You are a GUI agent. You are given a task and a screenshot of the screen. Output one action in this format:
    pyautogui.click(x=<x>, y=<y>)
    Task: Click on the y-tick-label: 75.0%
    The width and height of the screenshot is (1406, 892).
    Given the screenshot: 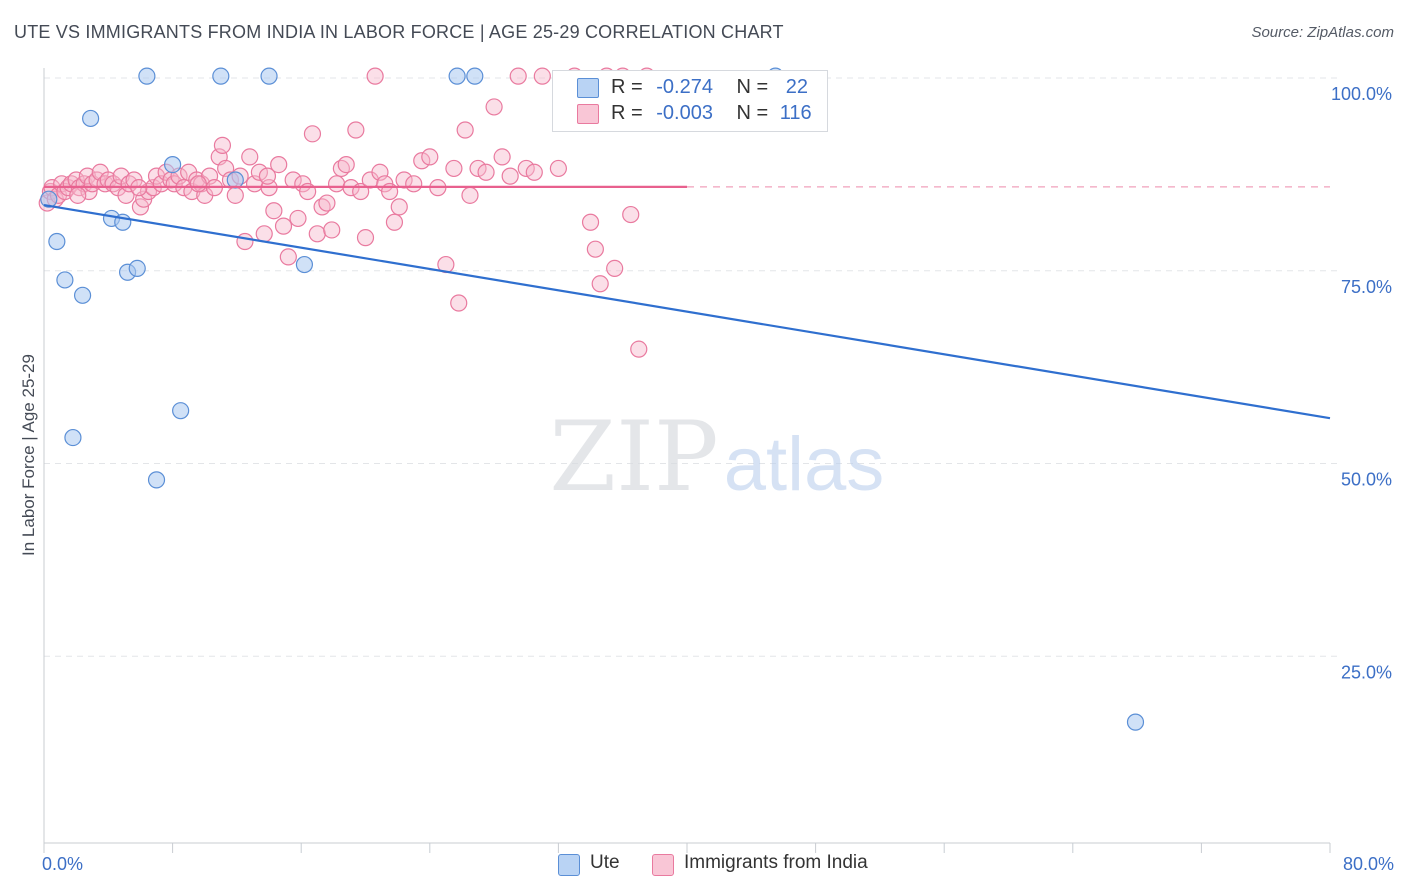 What is the action you would take?
    pyautogui.click(x=1366, y=287)
    